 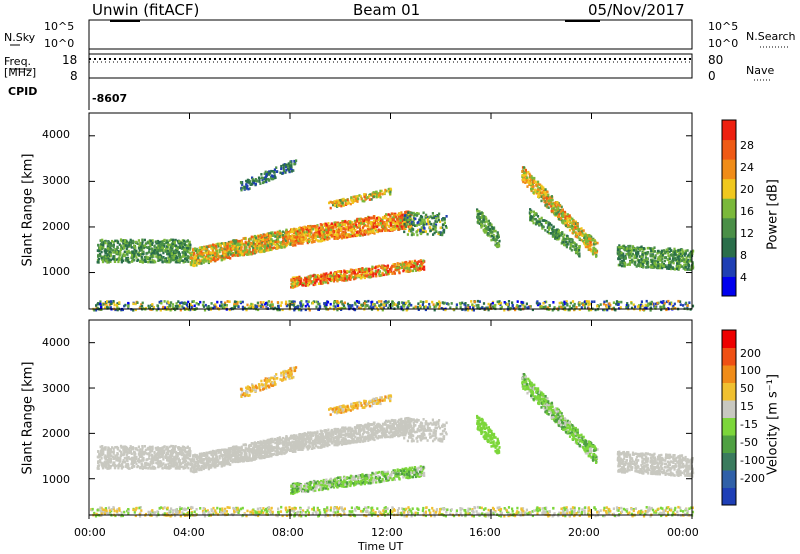 I want to click on power-cbar-tick-12: 12, so click(x=747, y=233).